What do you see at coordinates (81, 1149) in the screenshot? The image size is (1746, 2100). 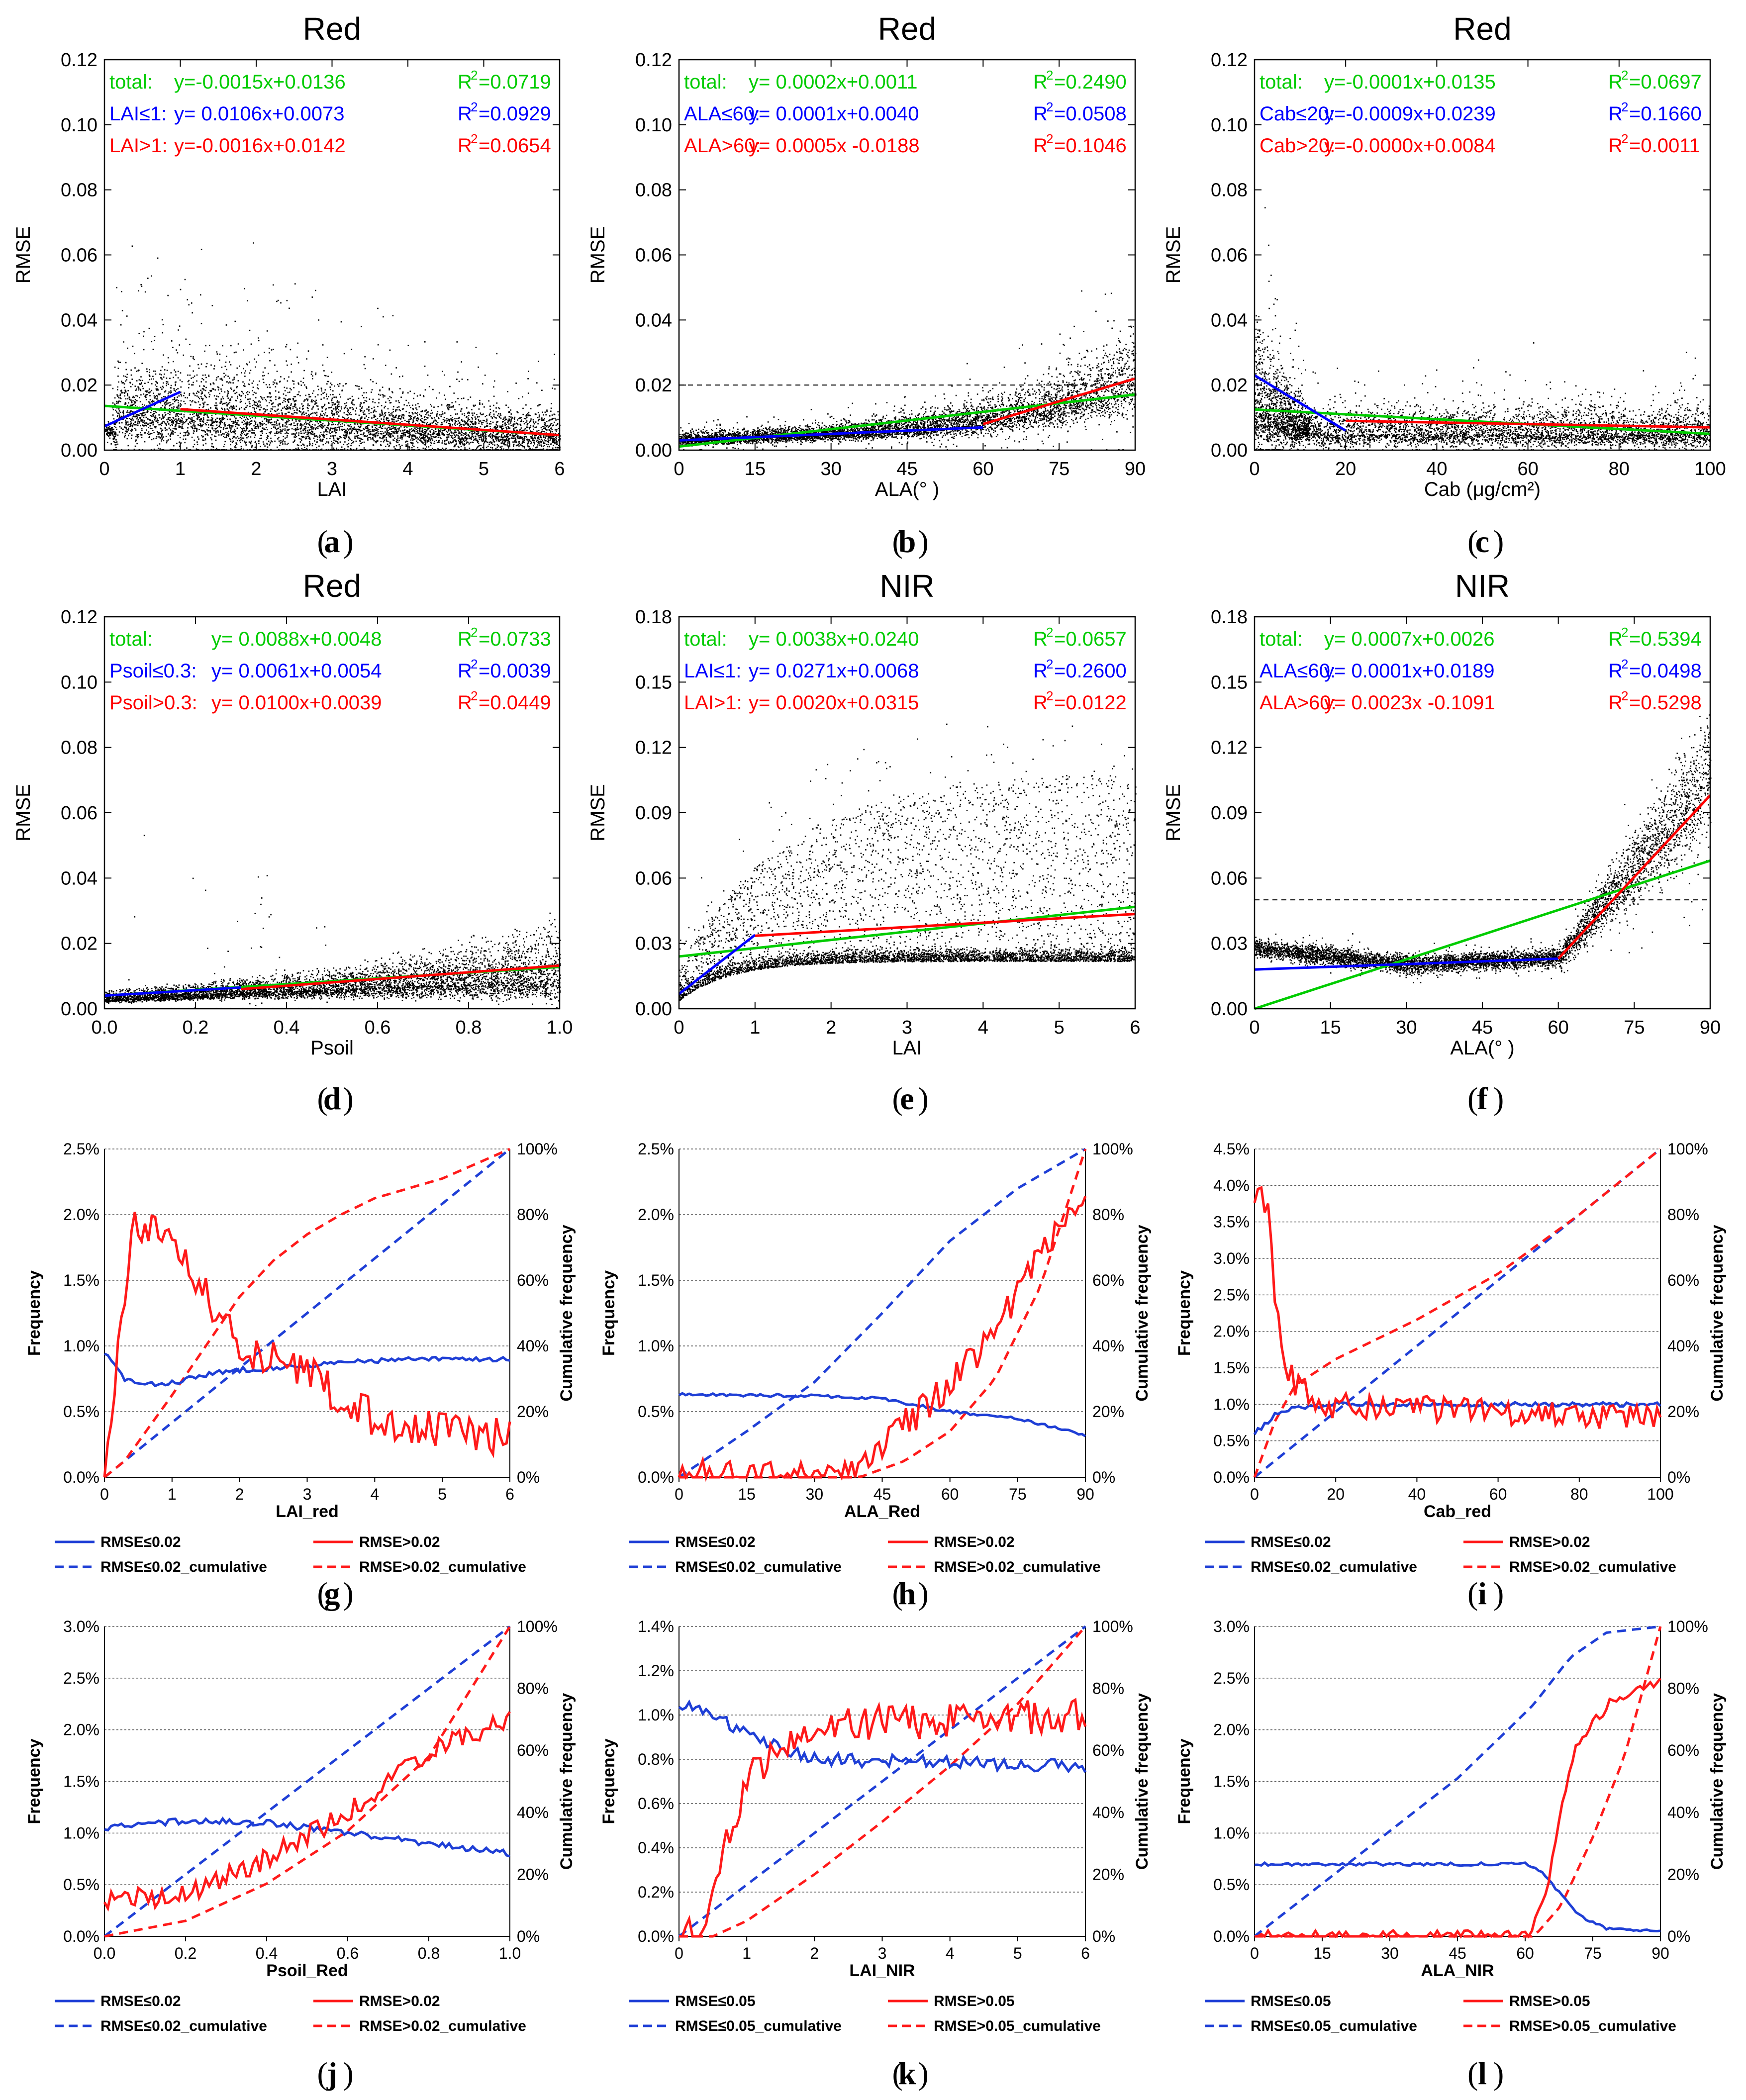 I see `y-tick-label: 2.5%` at bounding box center [81, 1149].